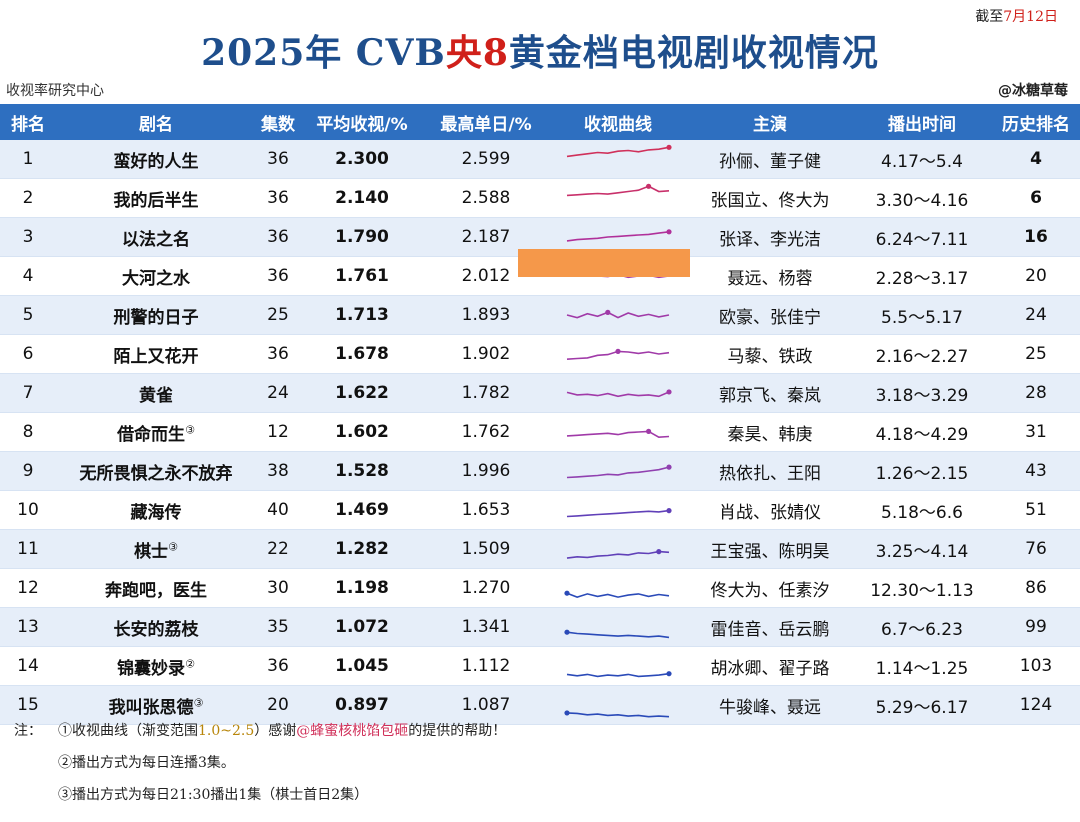  I want to click on cell-airtime: 1.14～1.25, so click(922, 666).